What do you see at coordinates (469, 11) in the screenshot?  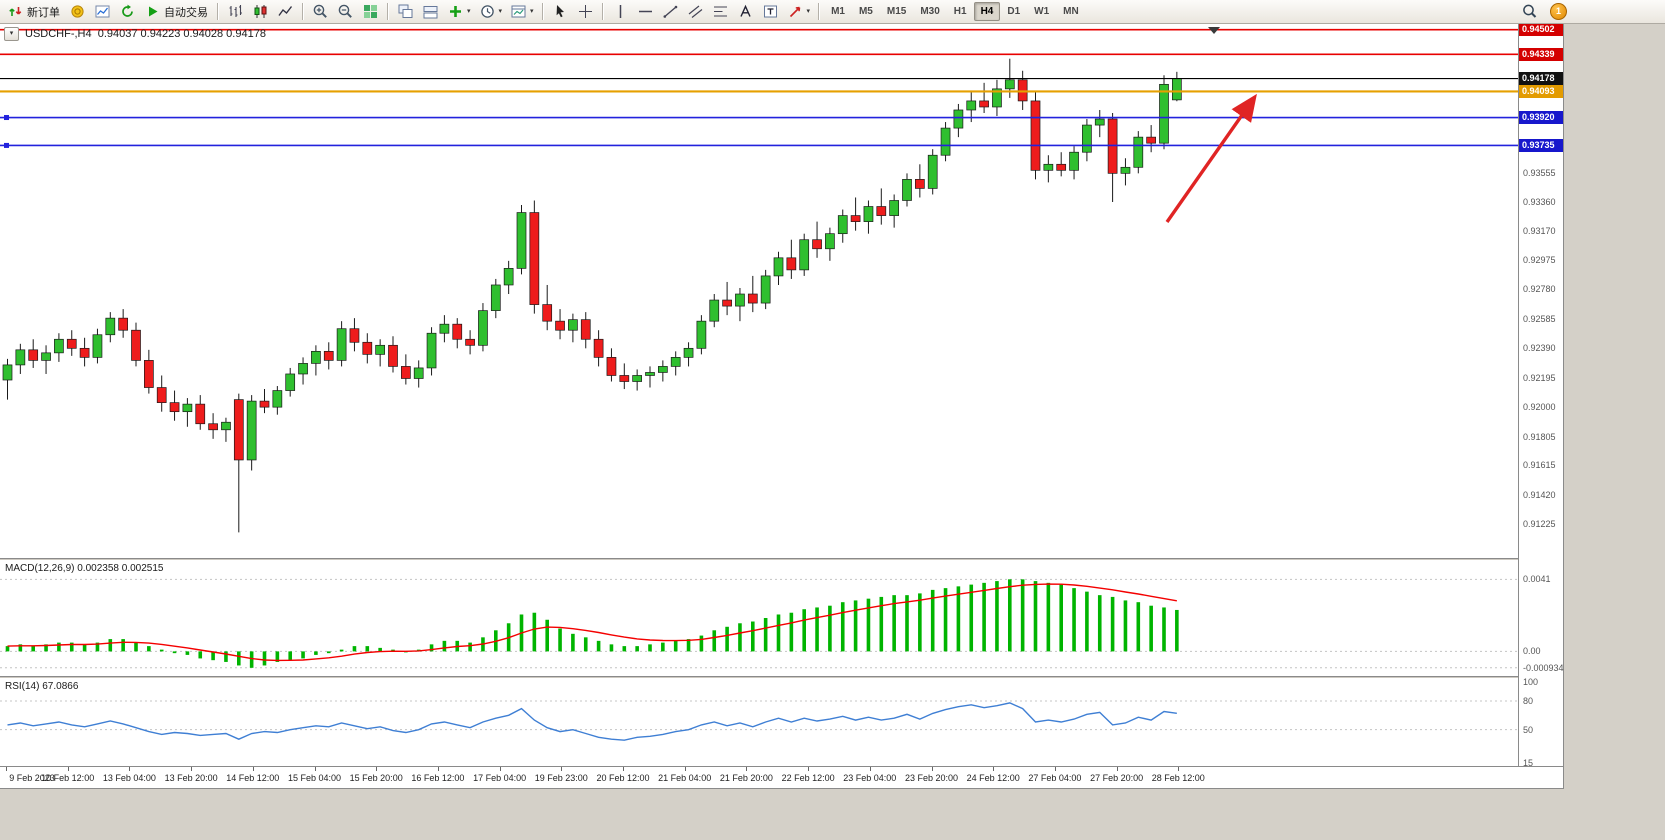 I see `add-indicator-dropdown-caret: ▾` at bounding box center [469, 11].